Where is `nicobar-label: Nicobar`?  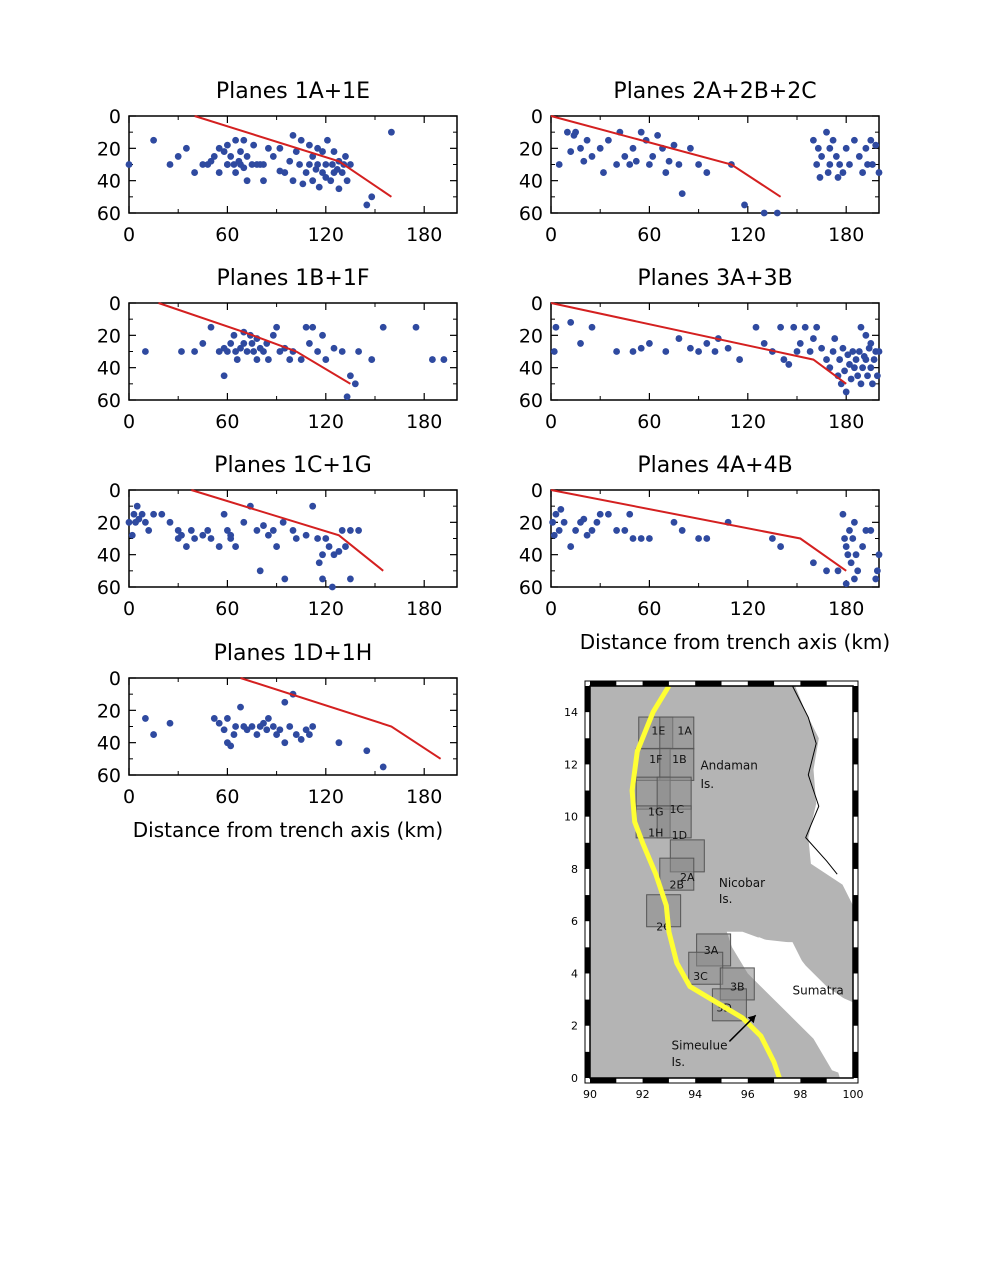
nicobar-label: Nicobar is located at coordinates (742, 883).